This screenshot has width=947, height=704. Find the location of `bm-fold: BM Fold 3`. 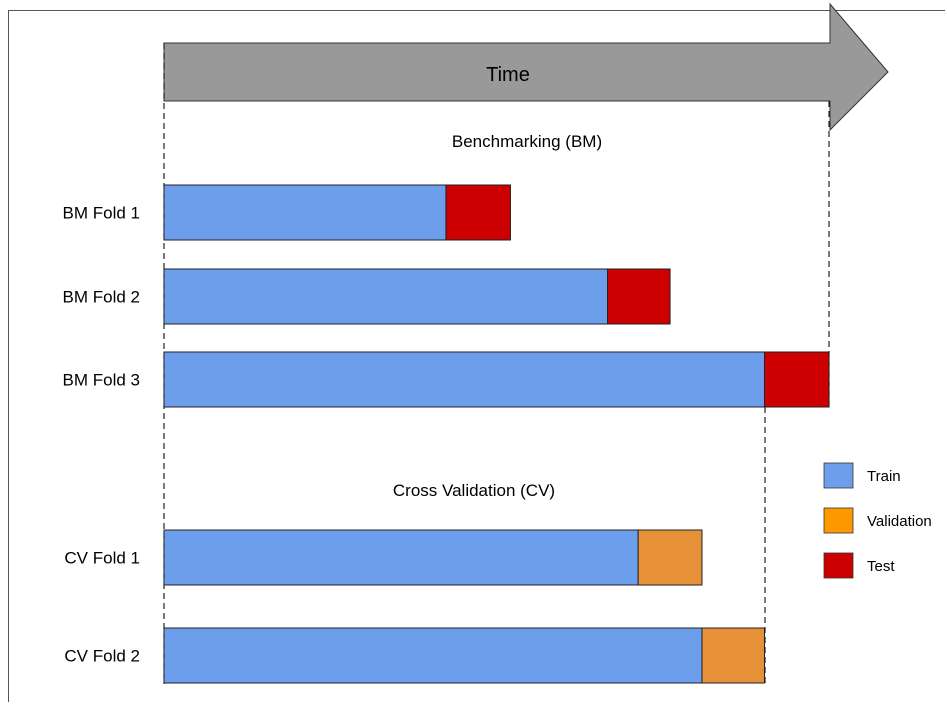

bm-fold: BM Fold 3 is located at coordinates (446, 379).